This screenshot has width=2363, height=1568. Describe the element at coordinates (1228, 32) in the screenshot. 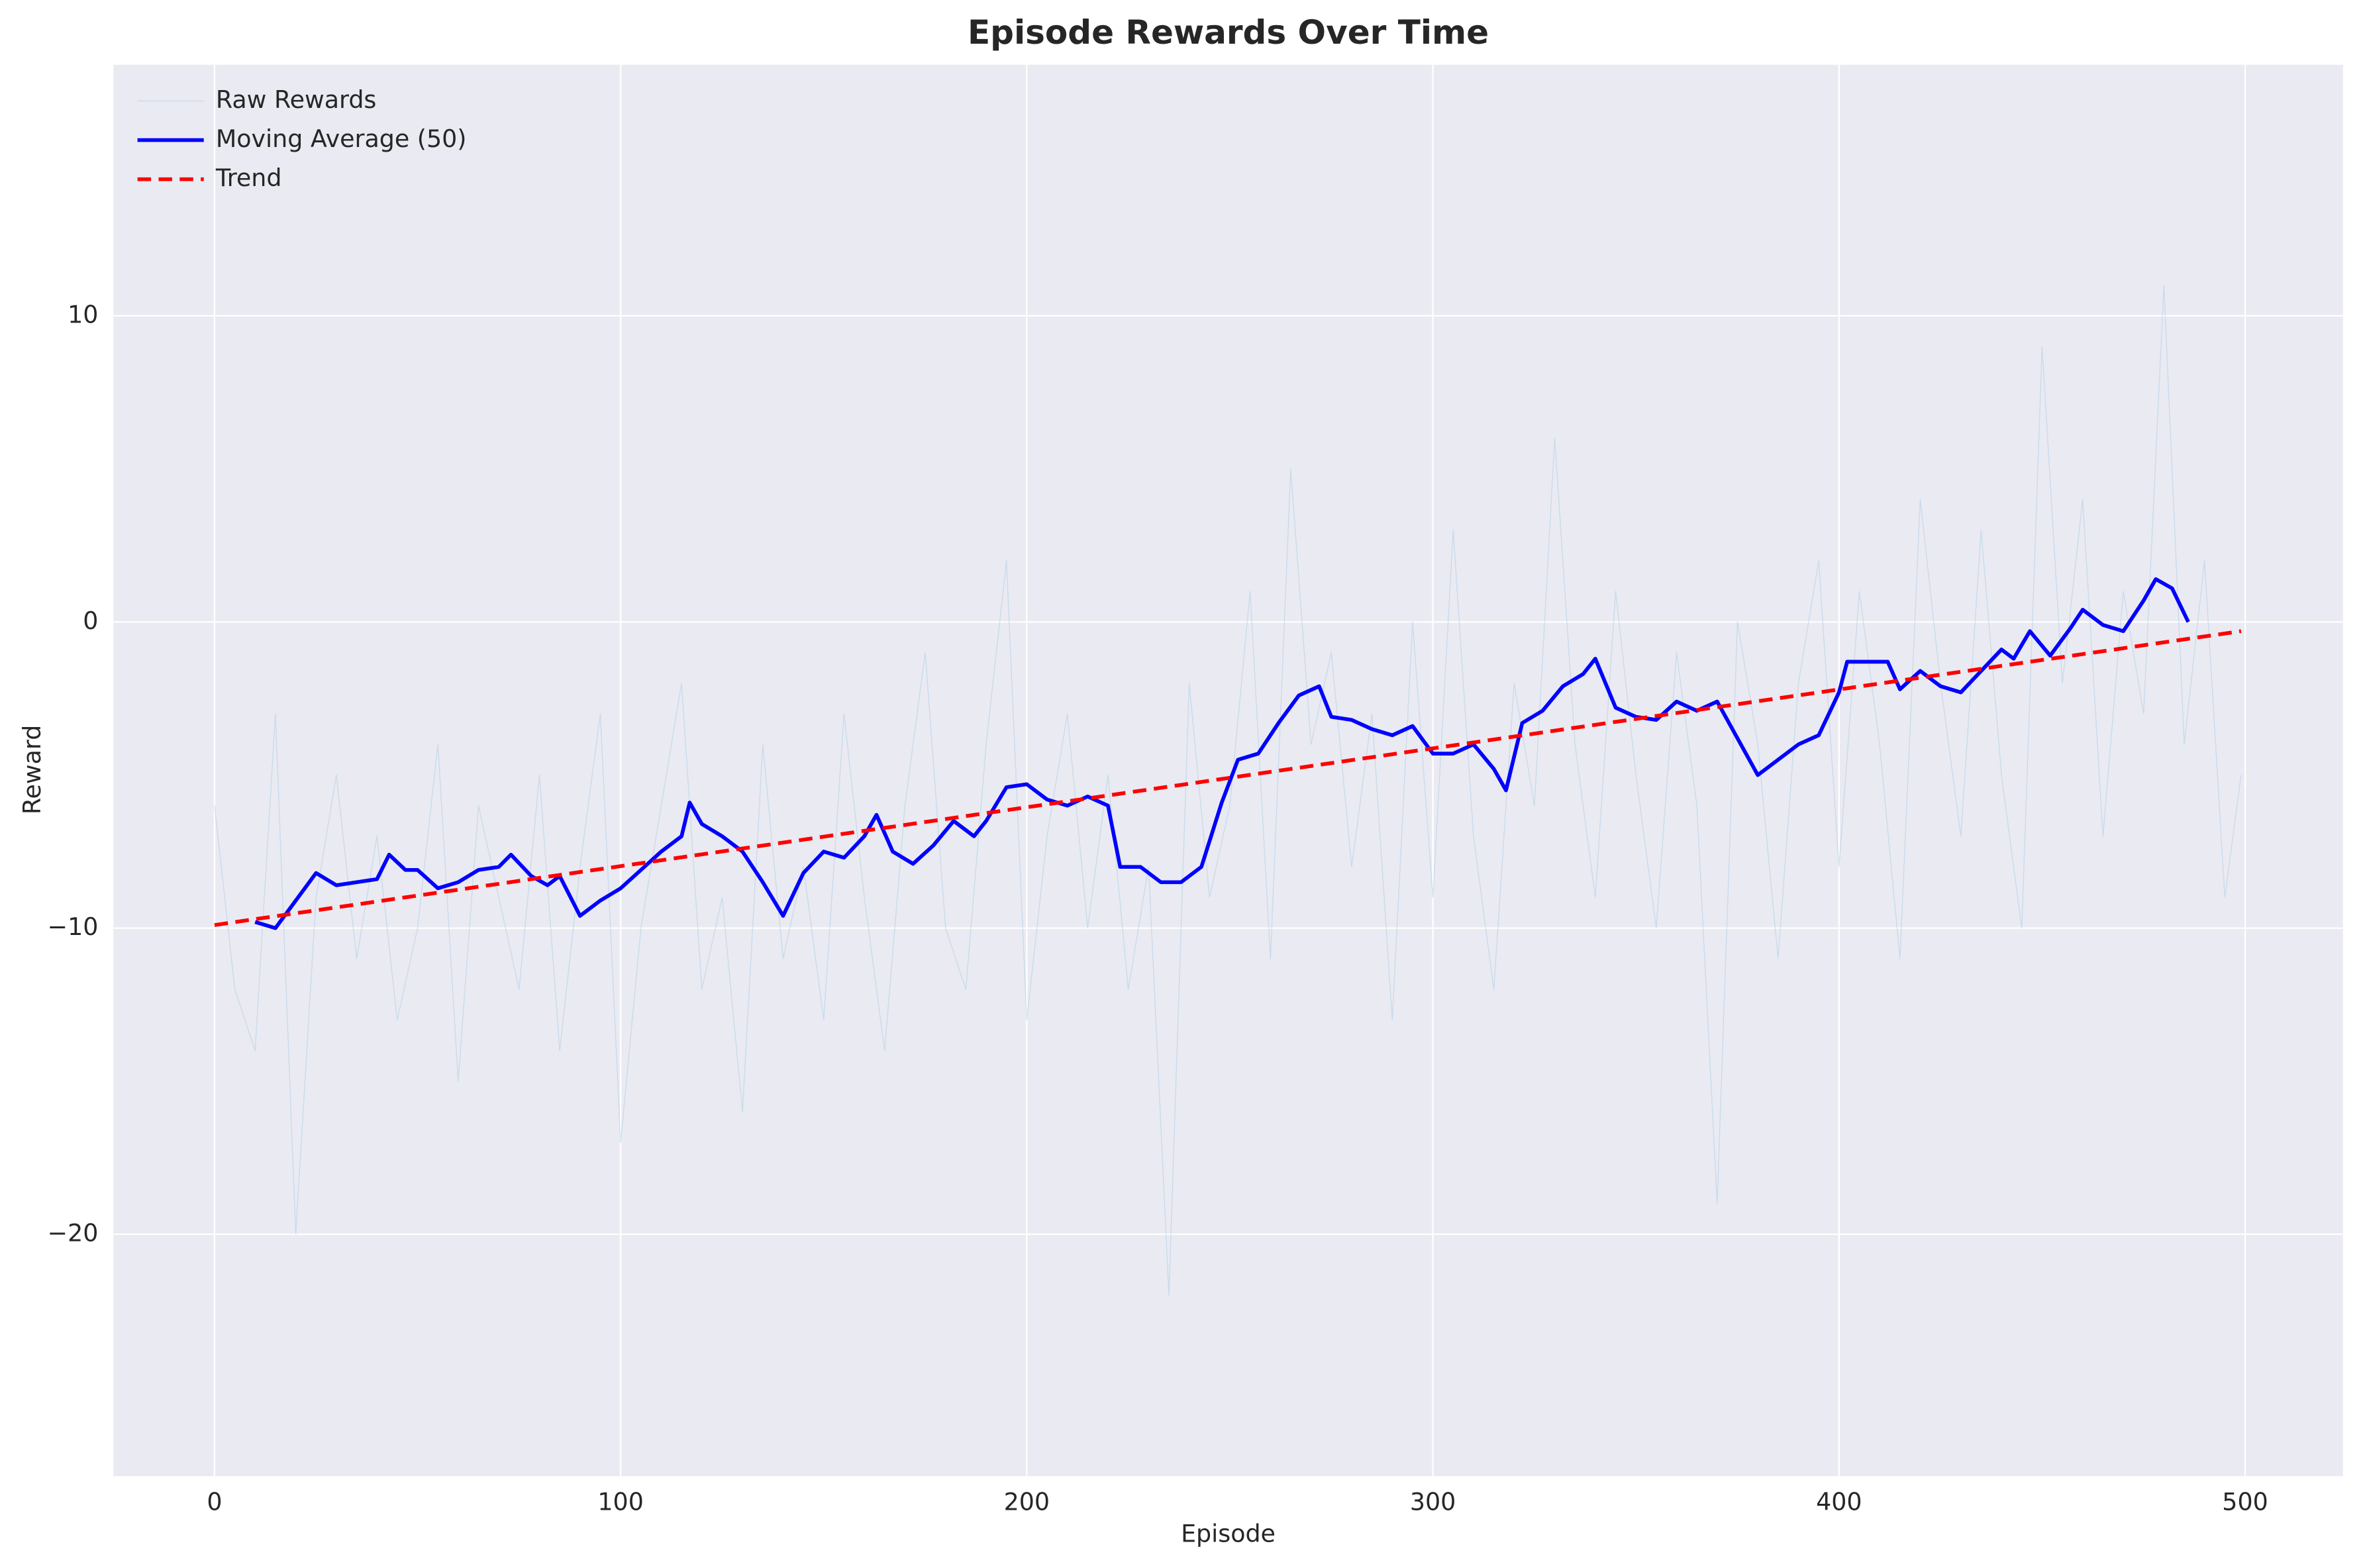

I see `chart-title: Episode Rewards Over Time` at that location.